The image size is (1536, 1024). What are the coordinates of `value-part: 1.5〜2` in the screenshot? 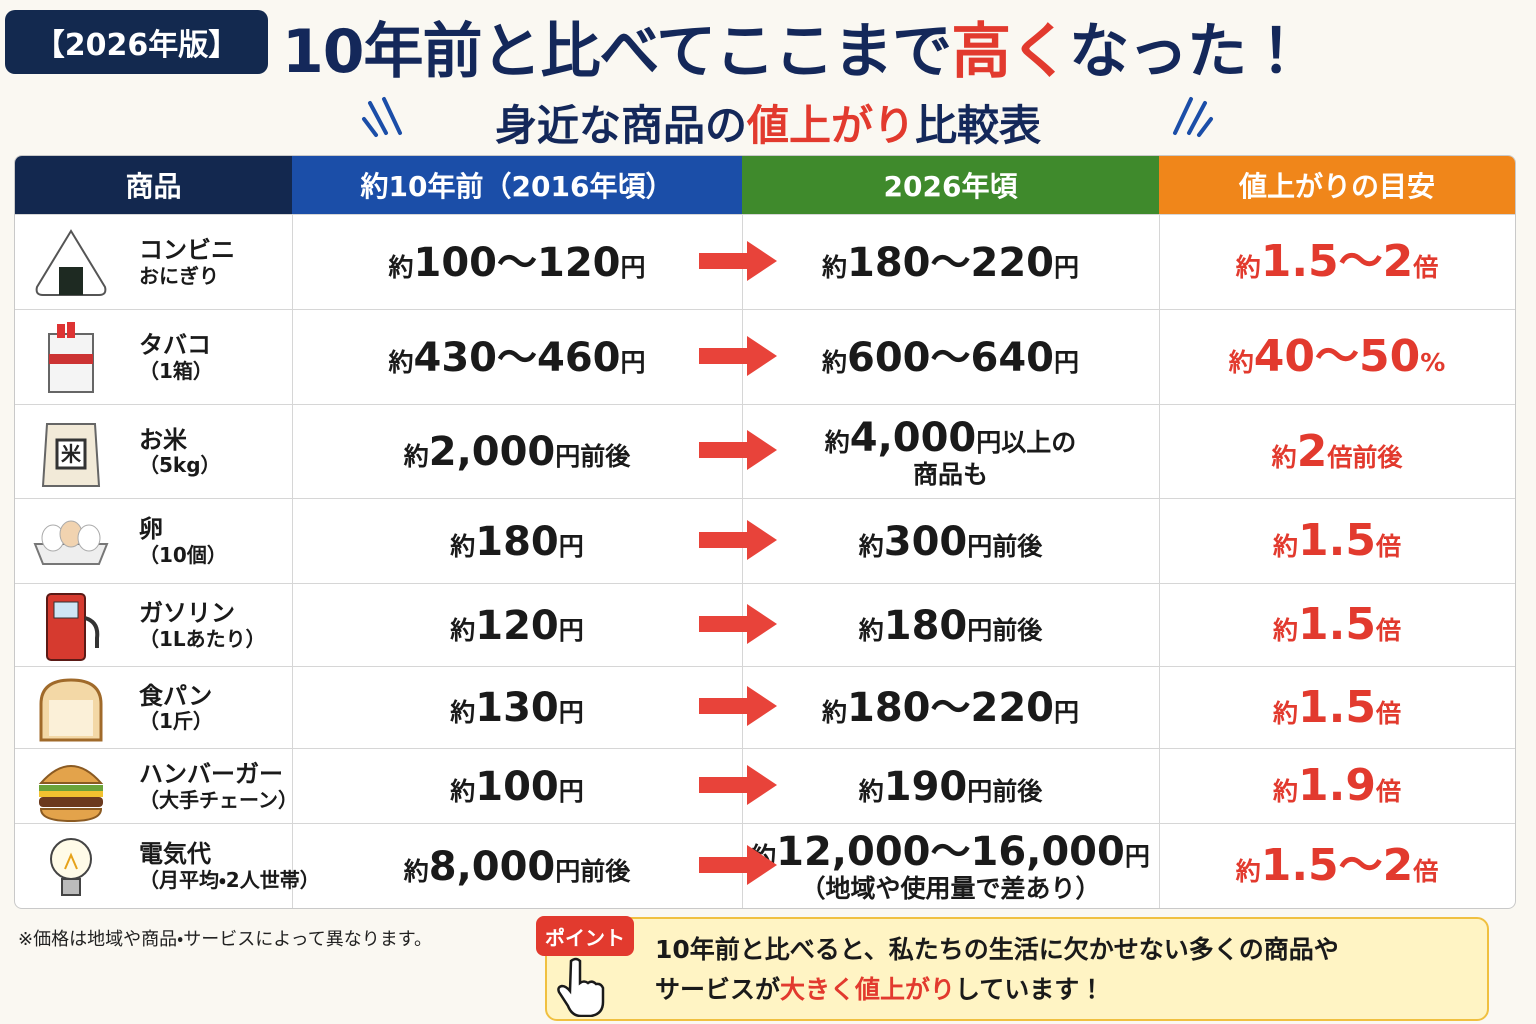 It's located at (1337, 262).